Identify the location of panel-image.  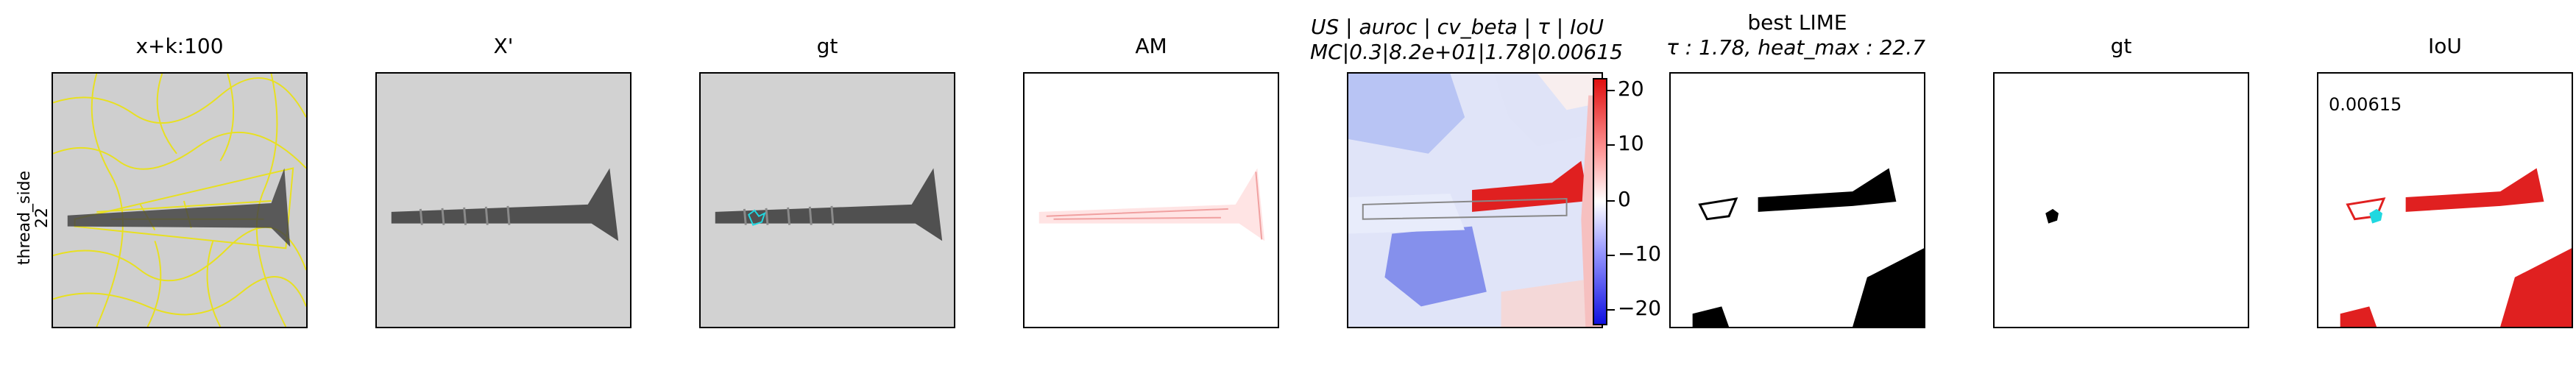
(503, 200).